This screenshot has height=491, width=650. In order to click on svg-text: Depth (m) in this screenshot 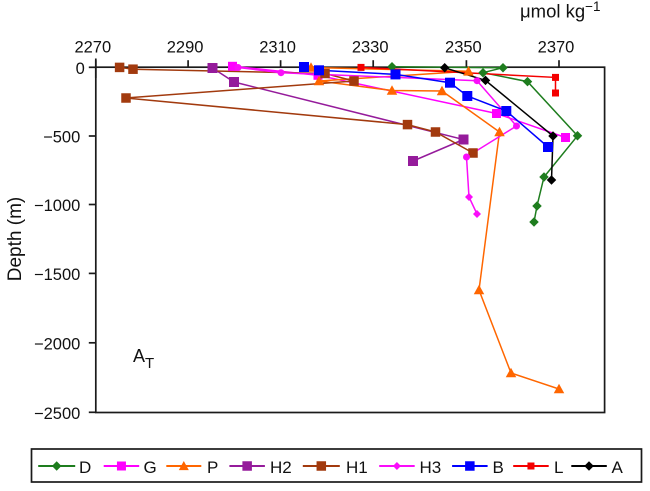, I will do `click(15, 239)`.